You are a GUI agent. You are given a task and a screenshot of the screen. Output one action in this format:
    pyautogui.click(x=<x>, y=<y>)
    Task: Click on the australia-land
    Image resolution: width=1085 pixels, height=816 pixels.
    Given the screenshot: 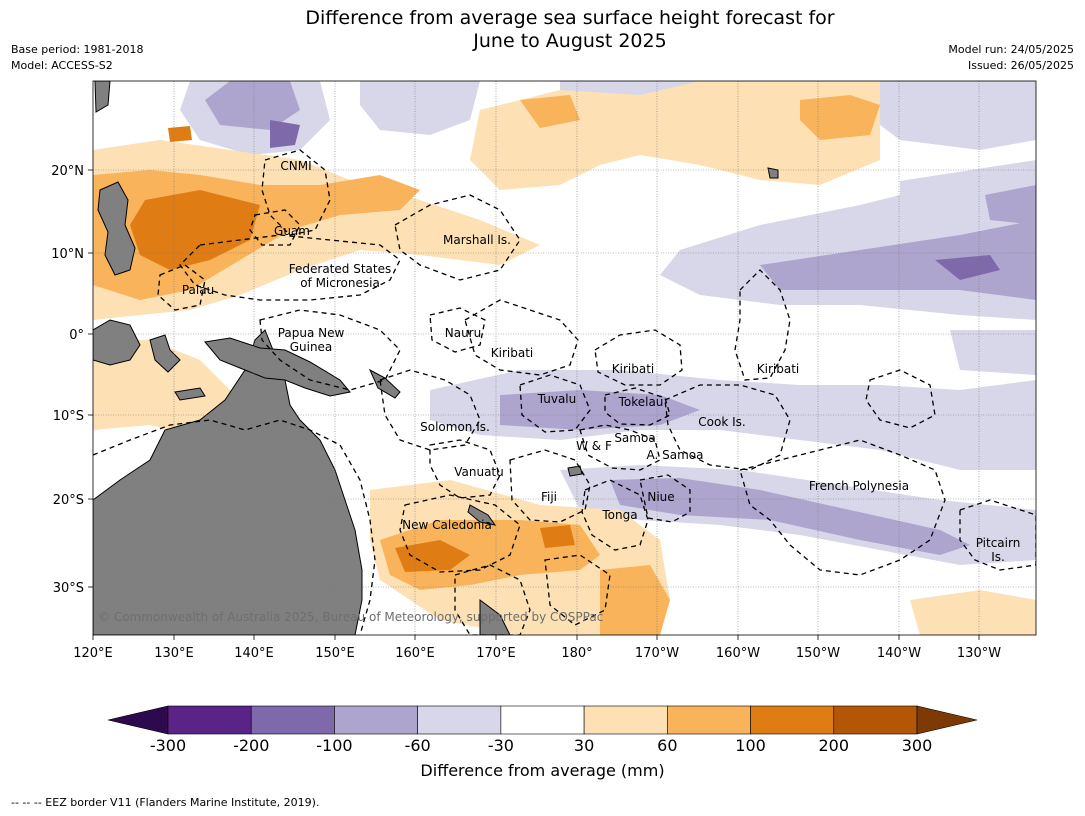 What is the action you would take?
    pyautogui.click(x=228, y=482)
    